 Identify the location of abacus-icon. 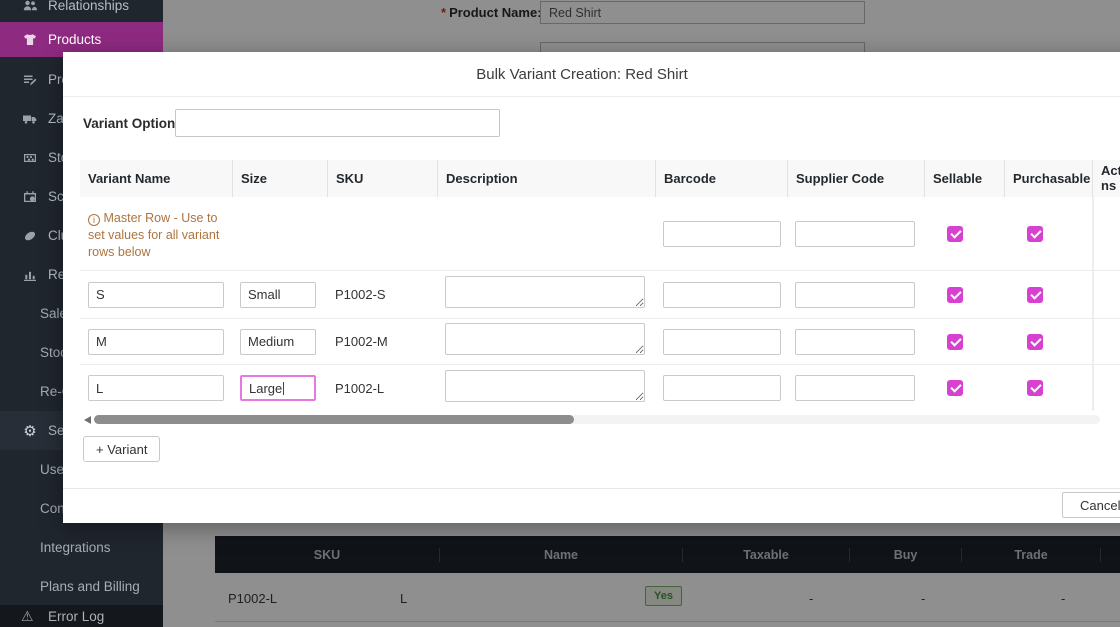
(30, 158).